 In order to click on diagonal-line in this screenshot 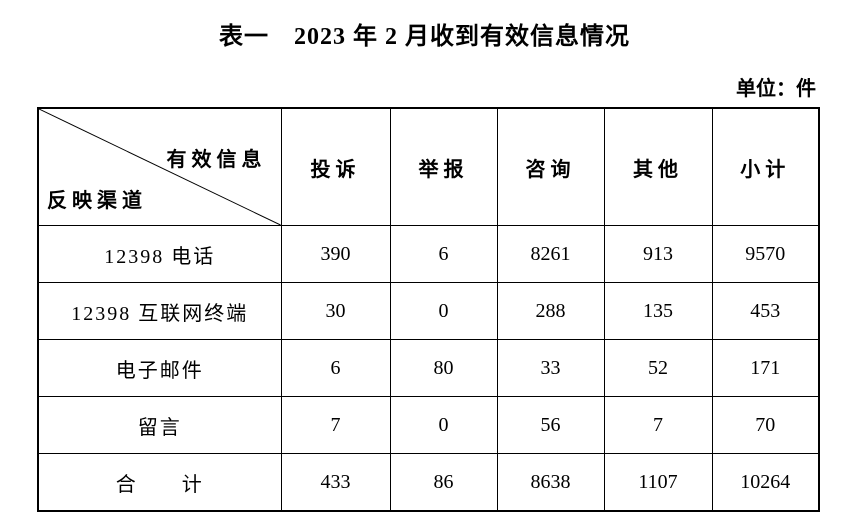, I will do `click(160, 167)`.